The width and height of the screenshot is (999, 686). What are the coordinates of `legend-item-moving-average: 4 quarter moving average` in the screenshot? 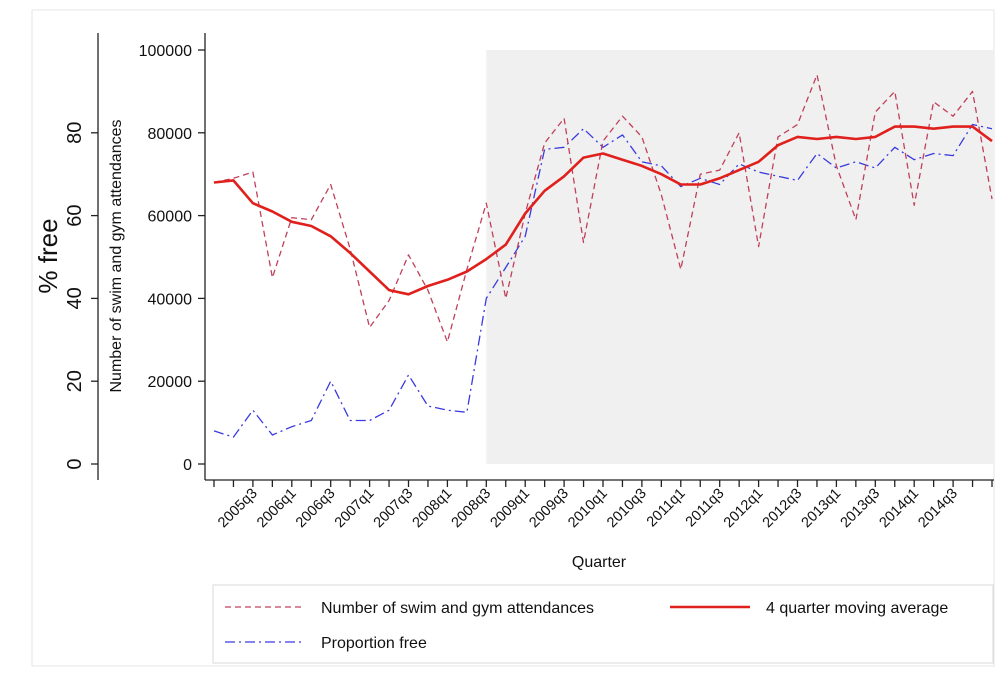 It's located at (809, 608).